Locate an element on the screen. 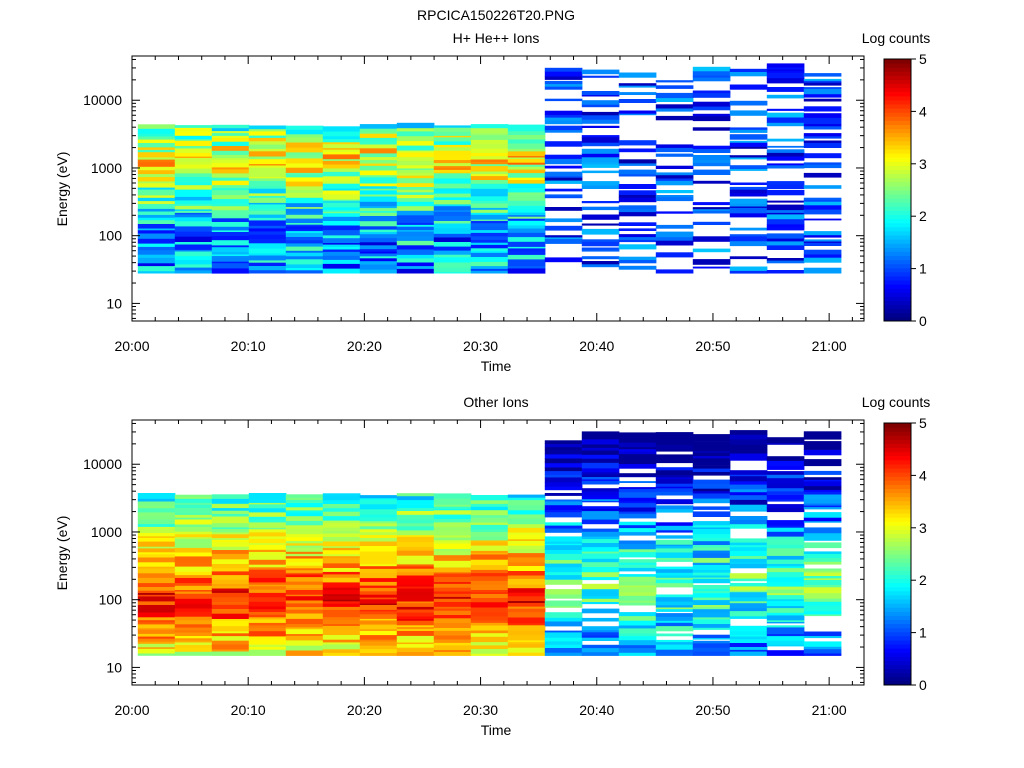  y-axis-label: Energy (eV) is located at coordinates (62, 189).